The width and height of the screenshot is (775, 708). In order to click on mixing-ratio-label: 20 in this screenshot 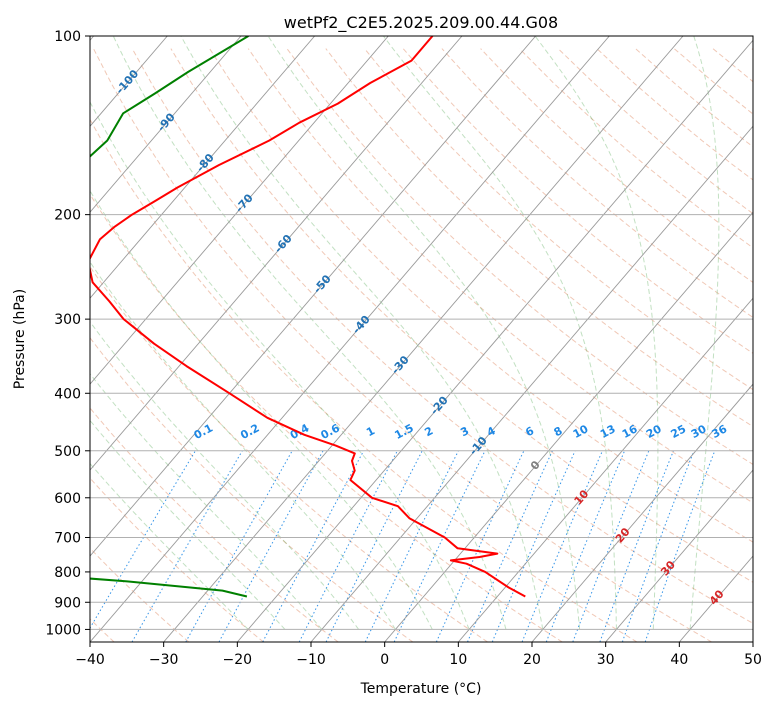, I will do `click(654, 431)`.